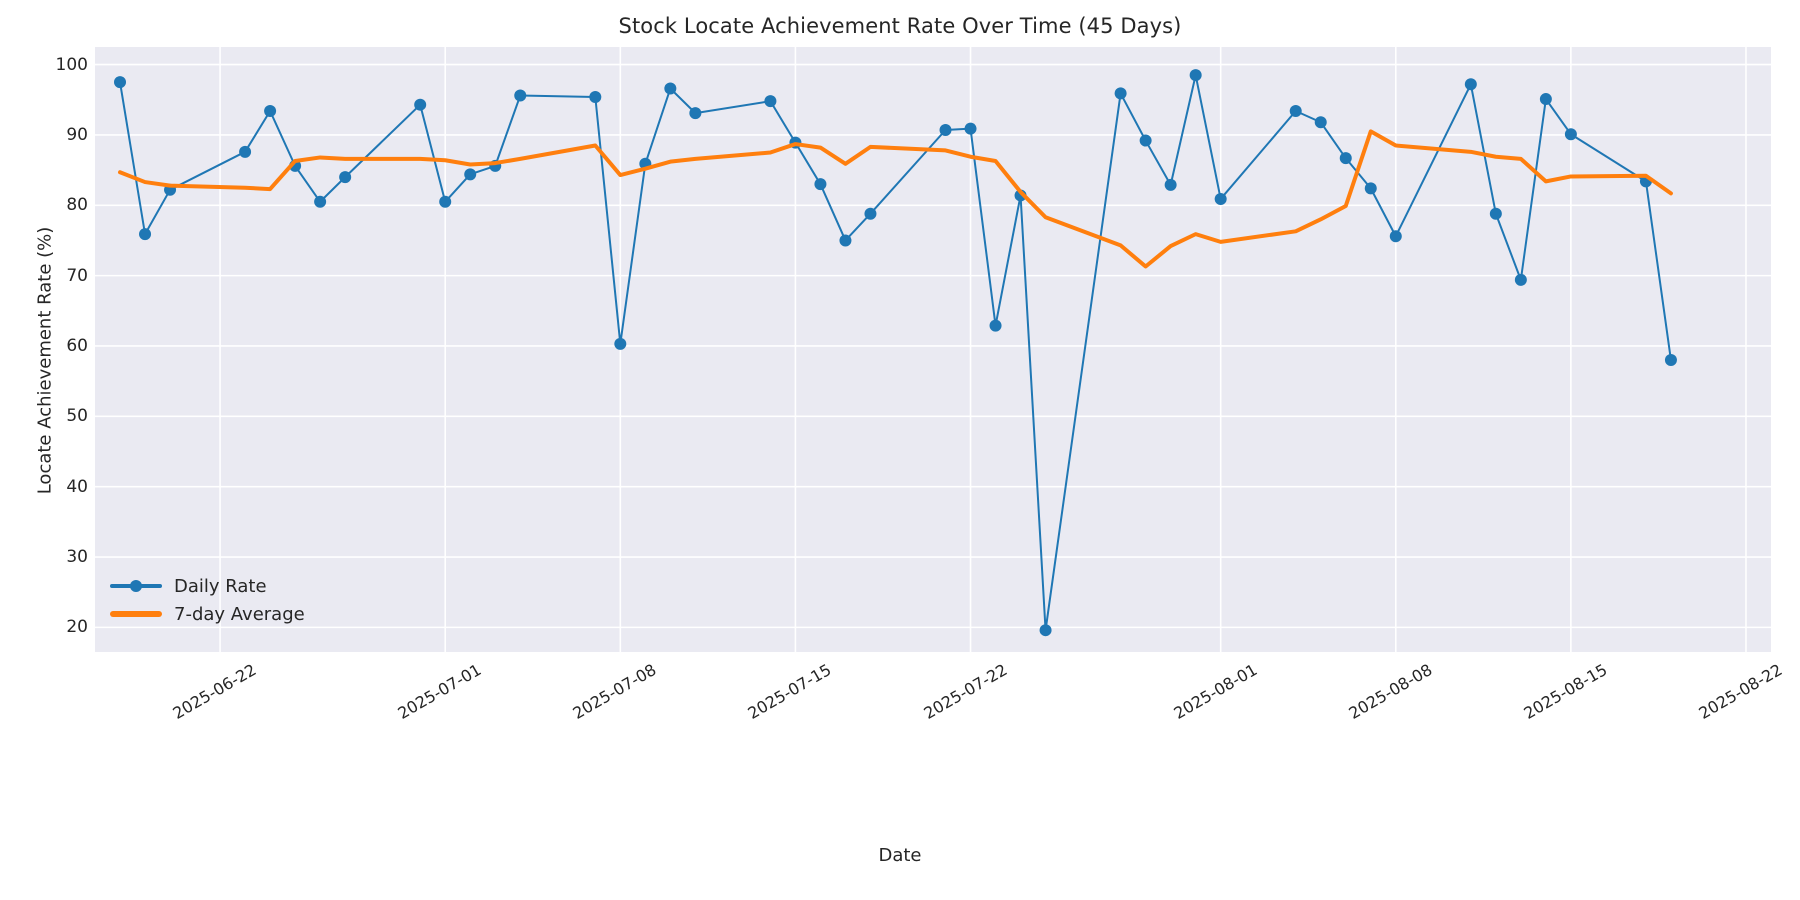 Image resolution: width=1800 pixels, height=900 pixels. Describe the element at coordinates (214, 691) in the screenshot. I see `x-tick-label: 2025-06-22` at that location.